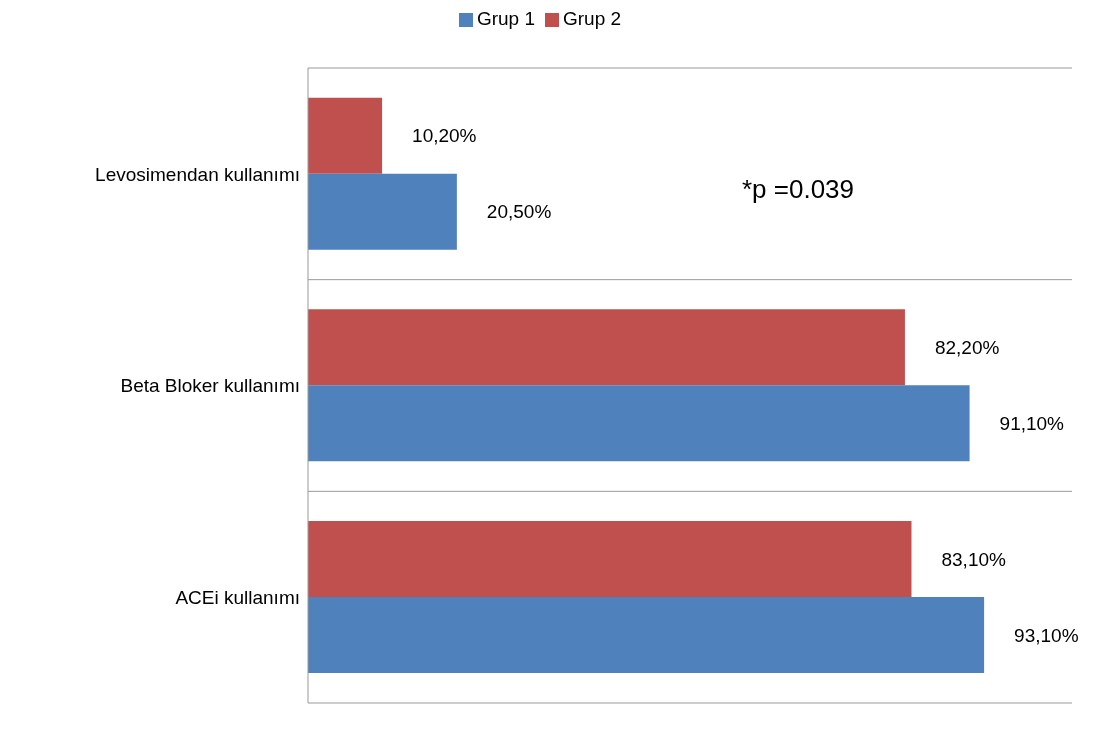  Describe the element at coordinates (505, 18) in the screenshot. I see `legend-label: Grup 1` at that location.